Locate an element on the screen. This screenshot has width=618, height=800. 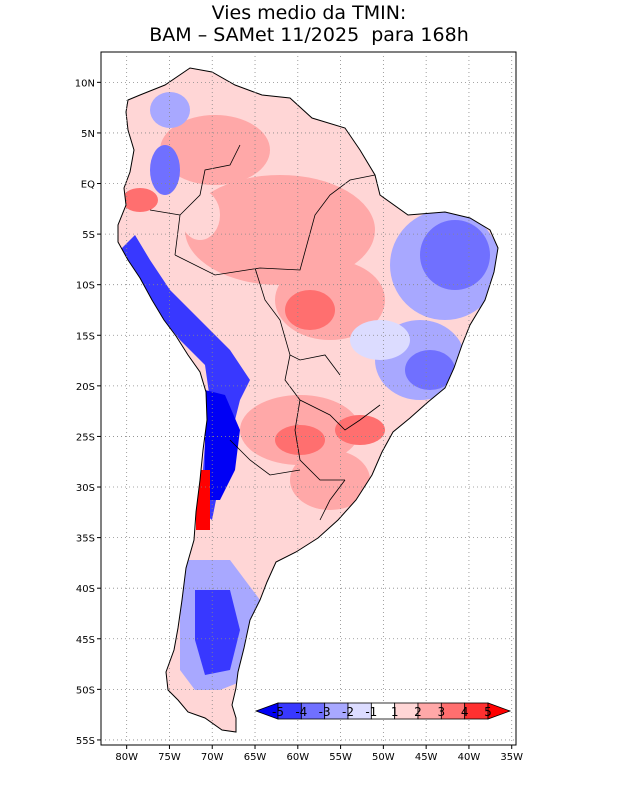
colorbar-max-arrow is located at coordinates (499, 711).